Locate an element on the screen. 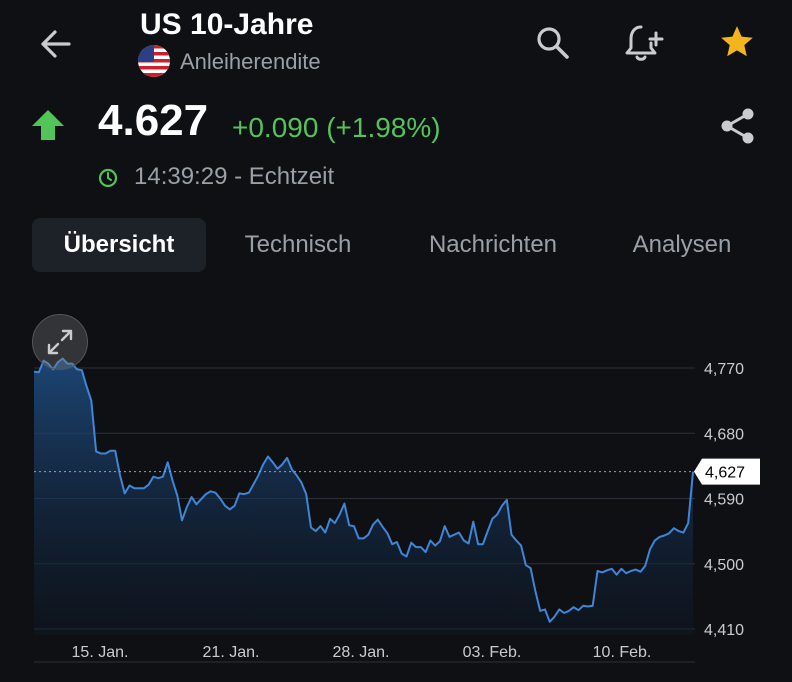  current-price: 4.627 is located at coordinates (153, 120).